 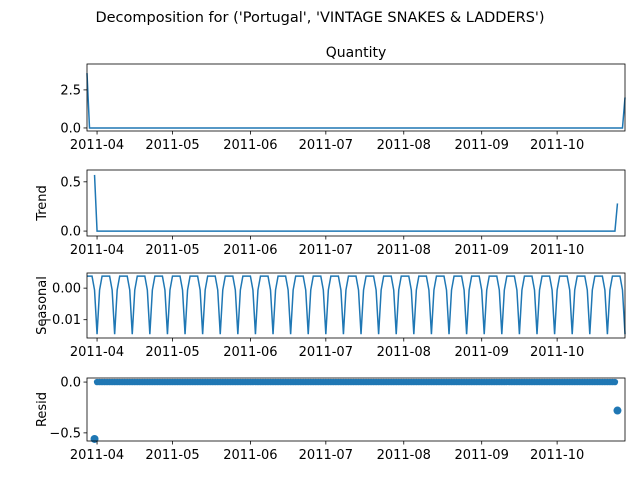 I want to click on trend-series-line, so click(x=356, y=203).